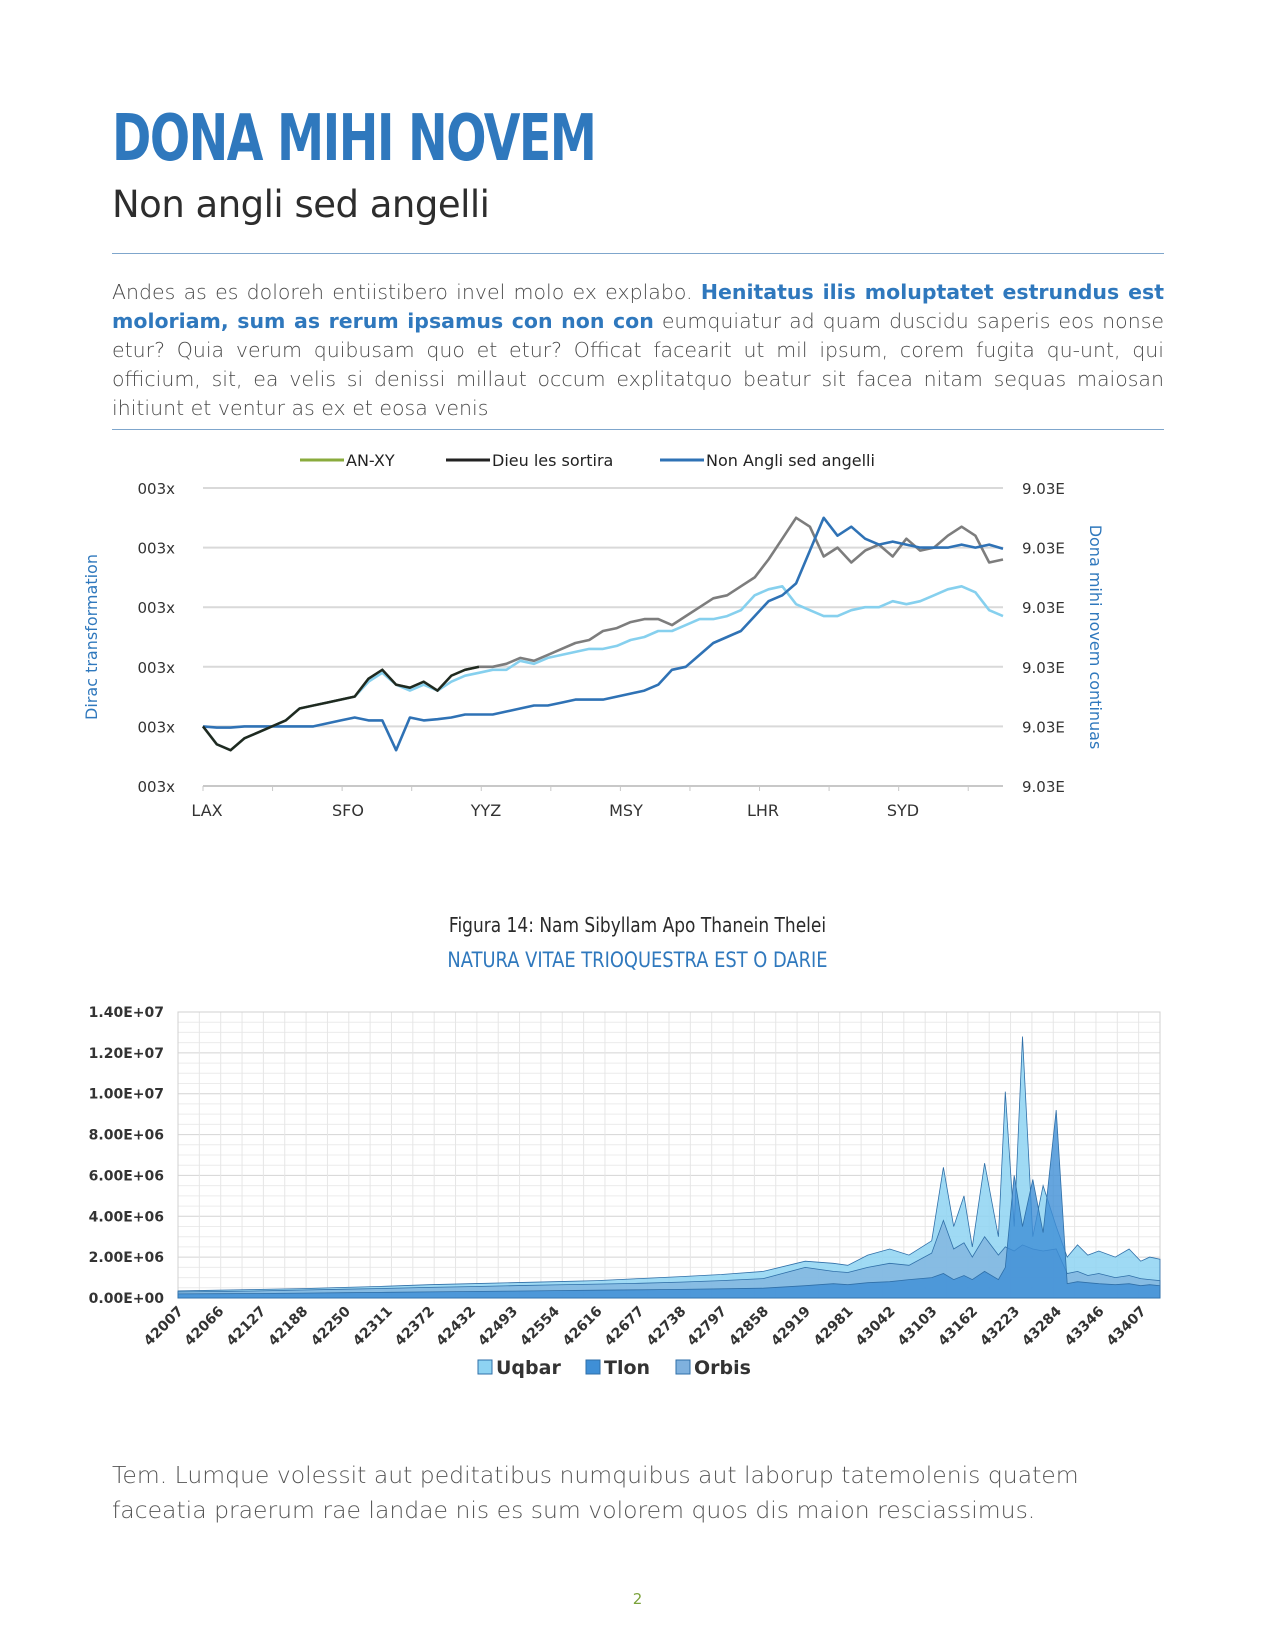  What do you see at coordinates (341, 708) in the screenshot?
I see `line-series-overlap` at bounding box center [341, 708].